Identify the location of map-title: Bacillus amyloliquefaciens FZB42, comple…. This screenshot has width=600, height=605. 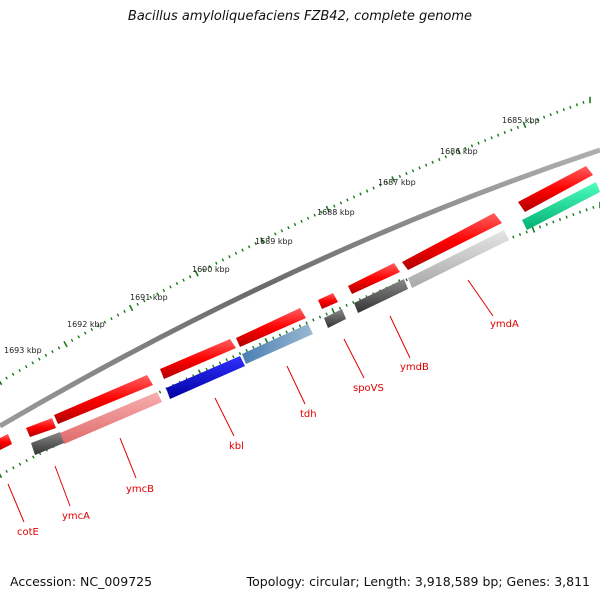
(300, 16).